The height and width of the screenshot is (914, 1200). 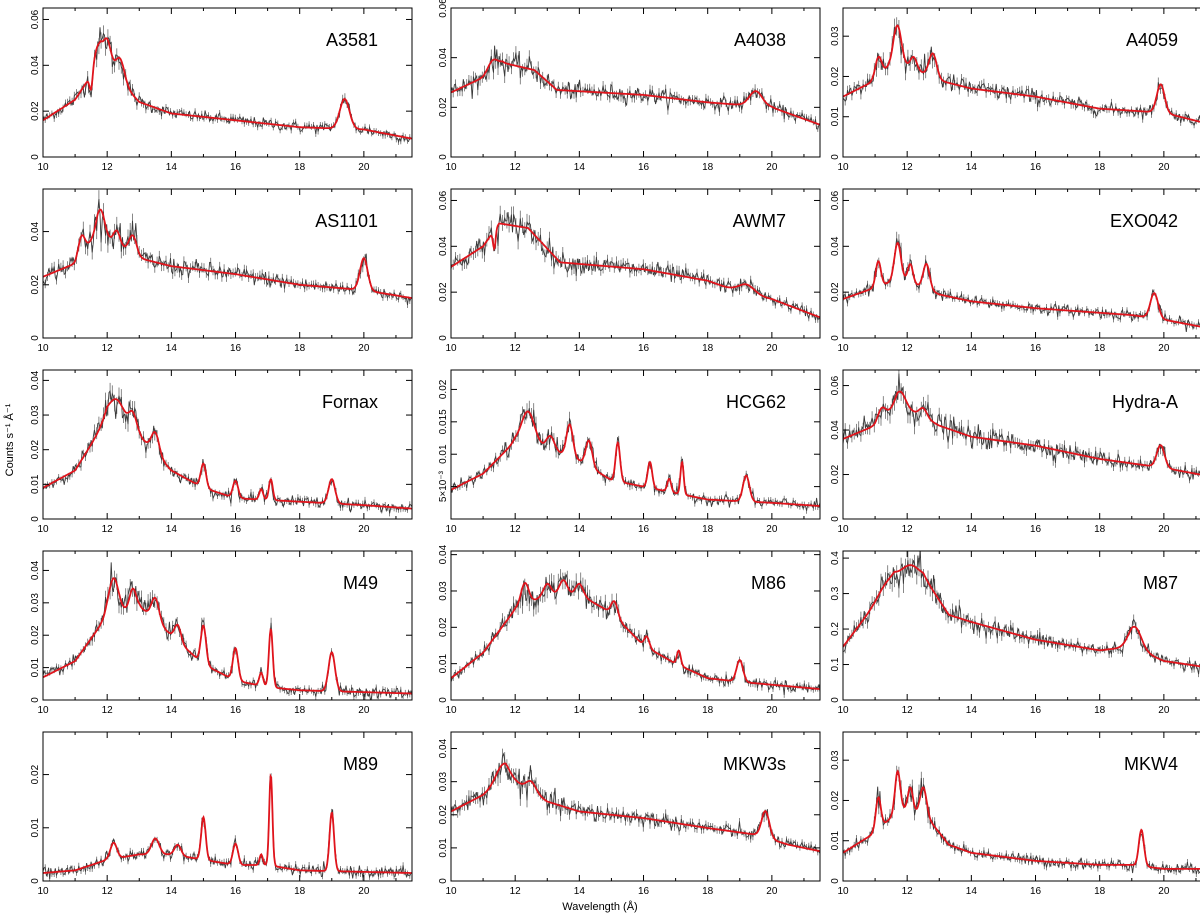 I want to click on panel-title: EXO042, so click(x=1144, y=221).